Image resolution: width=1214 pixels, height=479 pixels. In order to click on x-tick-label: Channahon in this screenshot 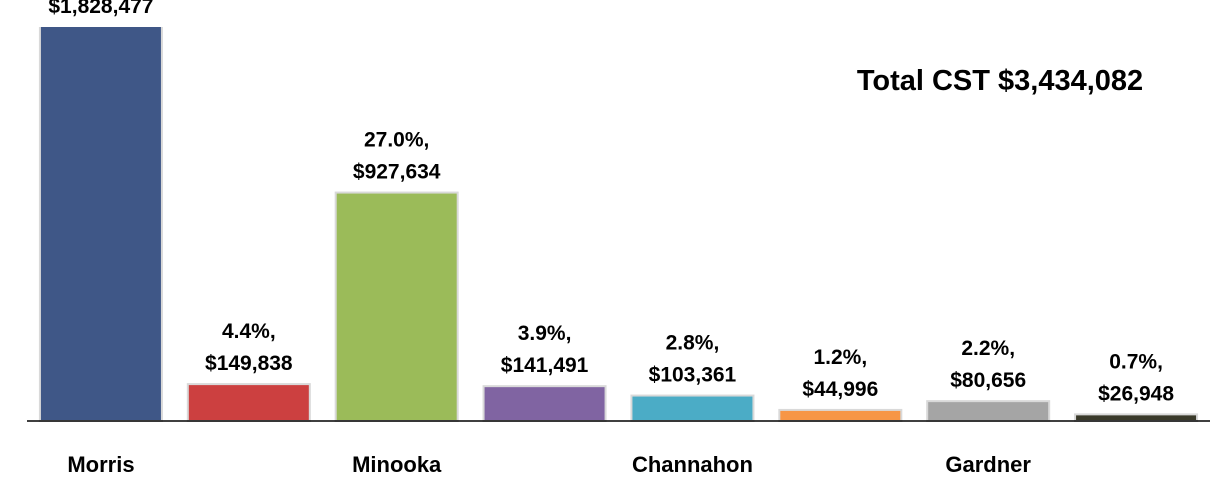, I will do `click(692, 464)`.